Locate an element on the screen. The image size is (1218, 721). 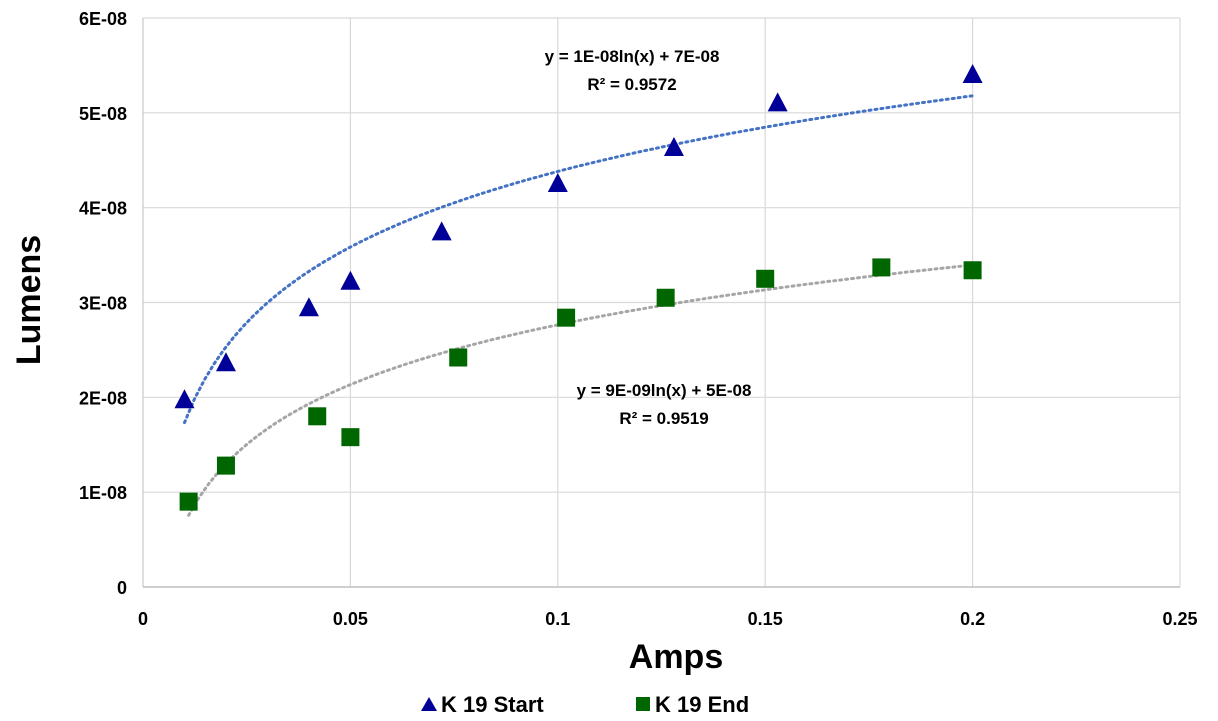
trendline-r2-end: R² = 0.9519 is located at coordinates (663, 418).